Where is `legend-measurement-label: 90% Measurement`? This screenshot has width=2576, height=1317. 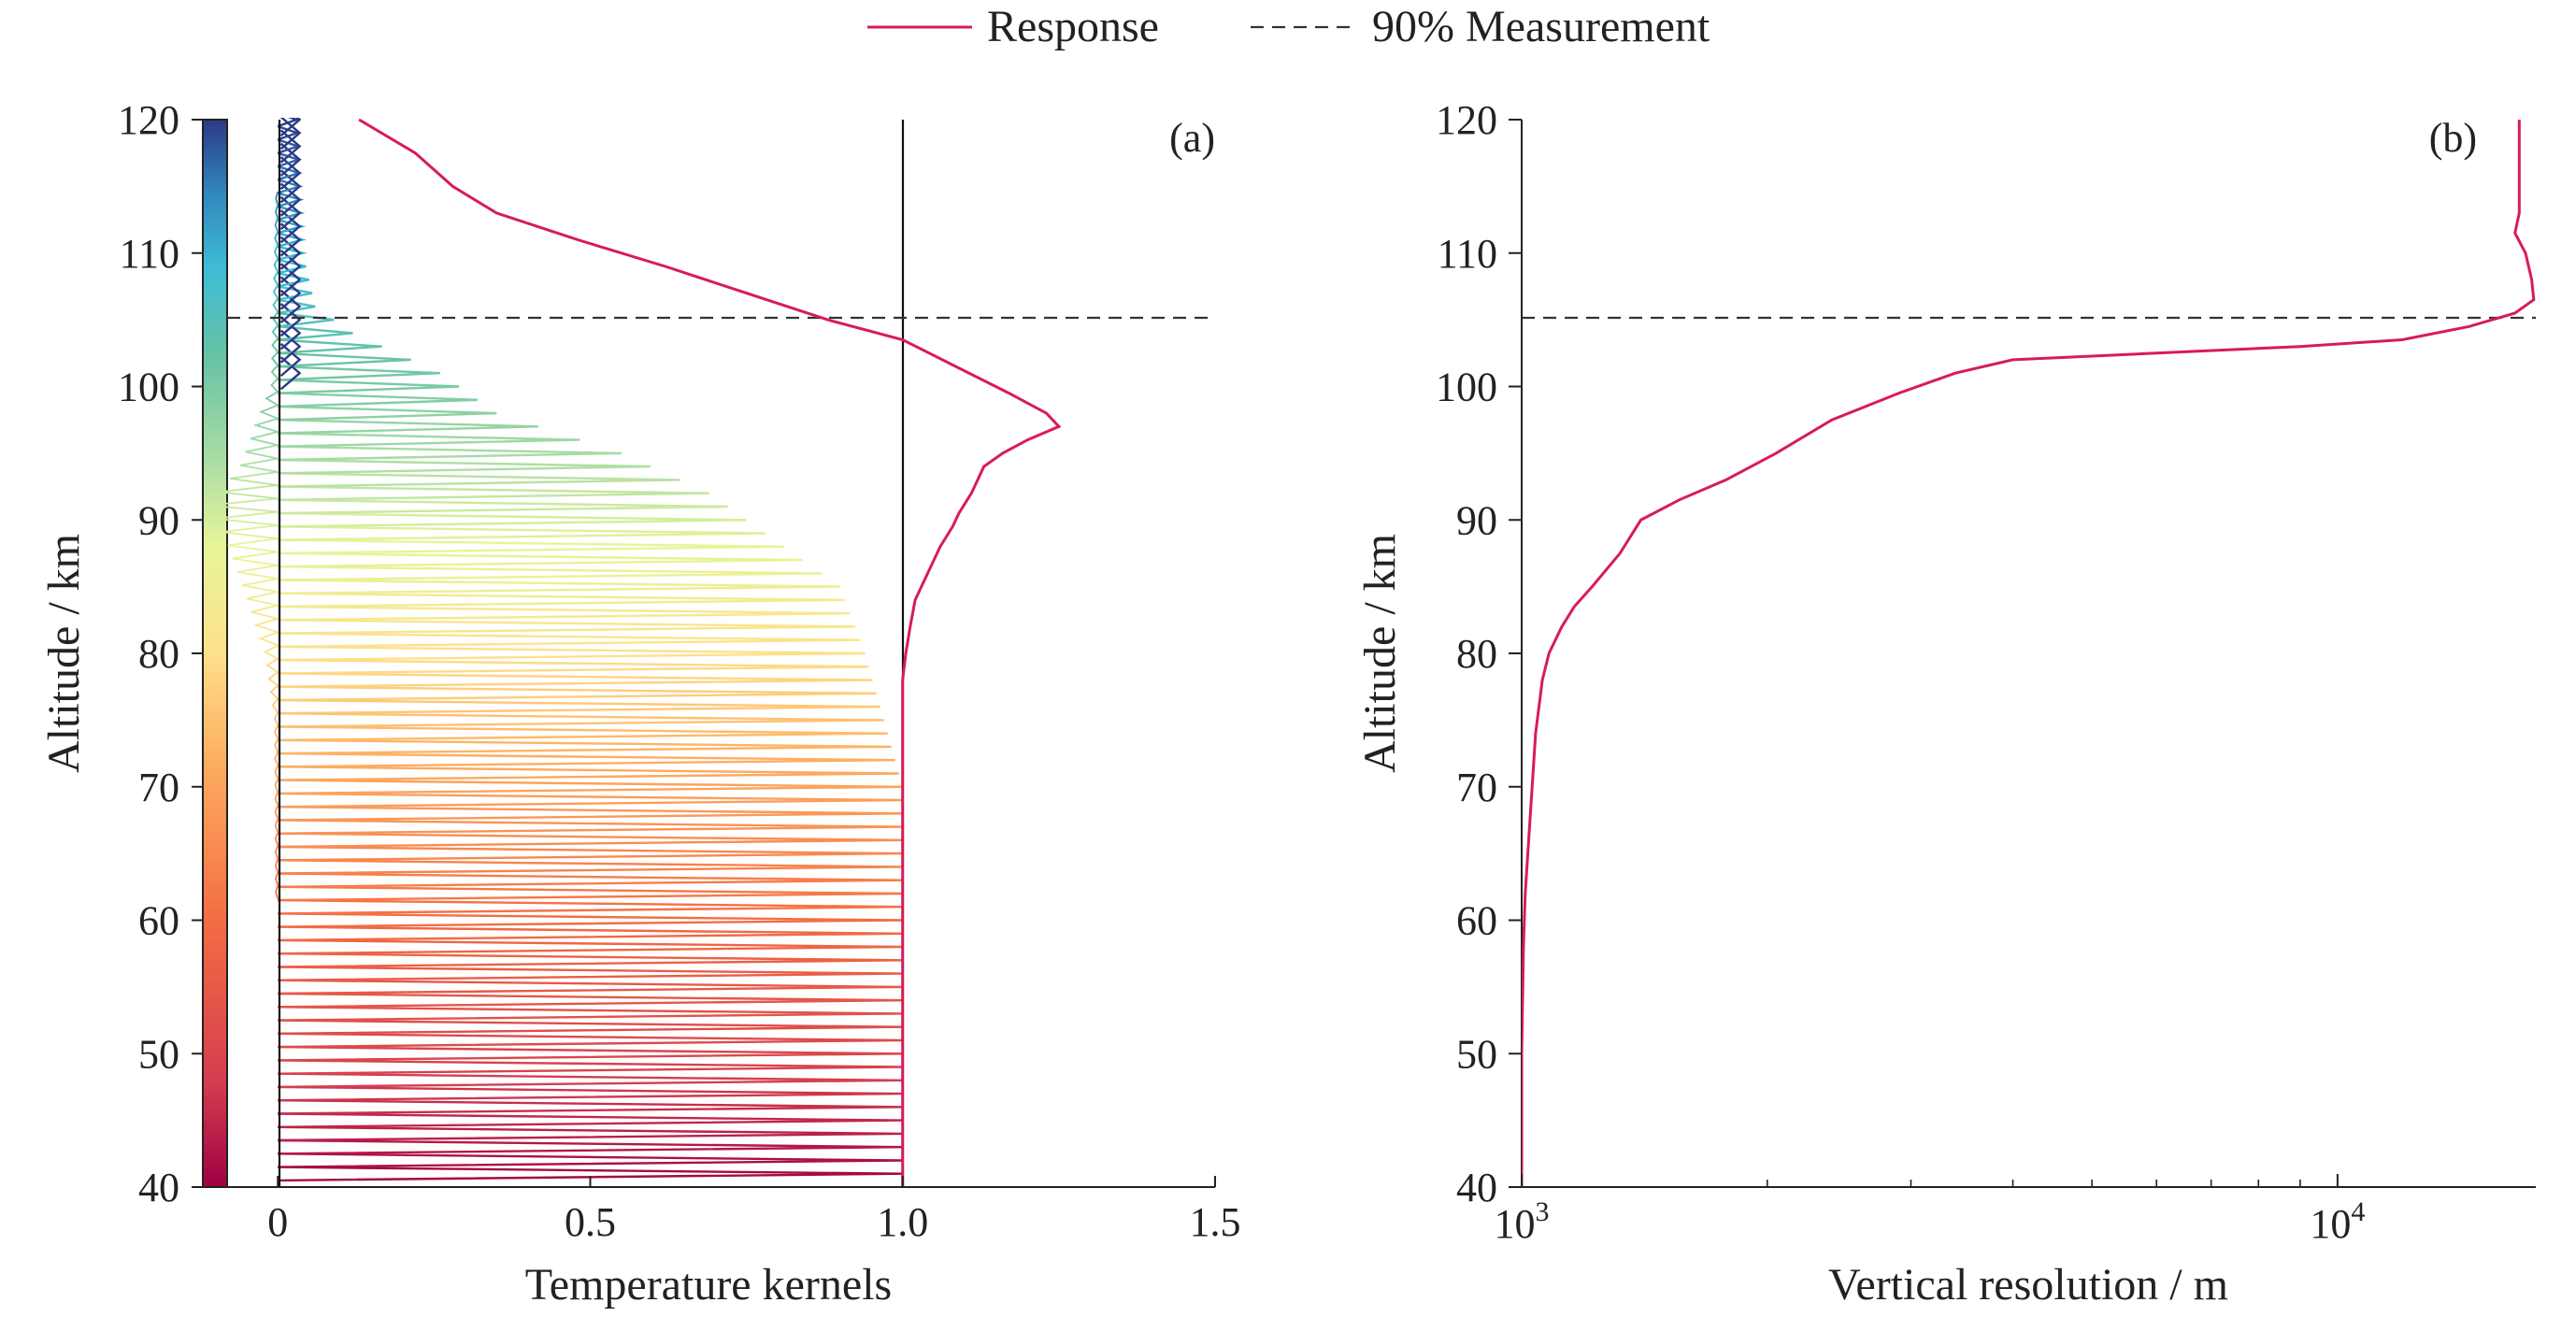
legend-measurement-label: 90% Measurement is located at coordinates (1541, 26).